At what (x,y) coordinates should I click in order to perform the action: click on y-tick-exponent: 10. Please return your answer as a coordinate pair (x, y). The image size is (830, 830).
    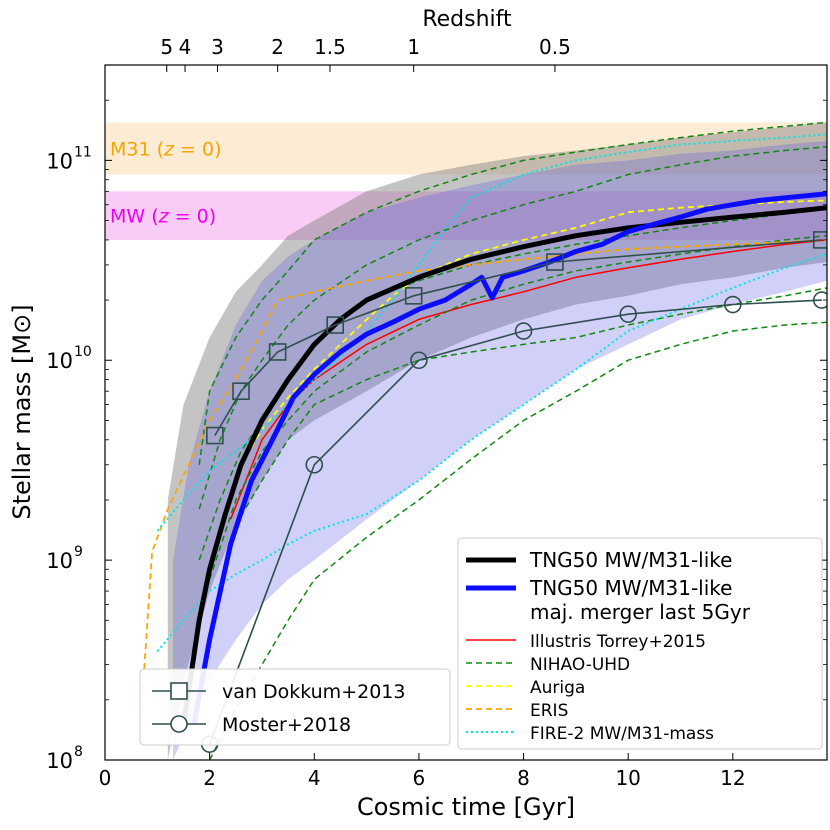
    Looking at the image, I should click on (83, 352).